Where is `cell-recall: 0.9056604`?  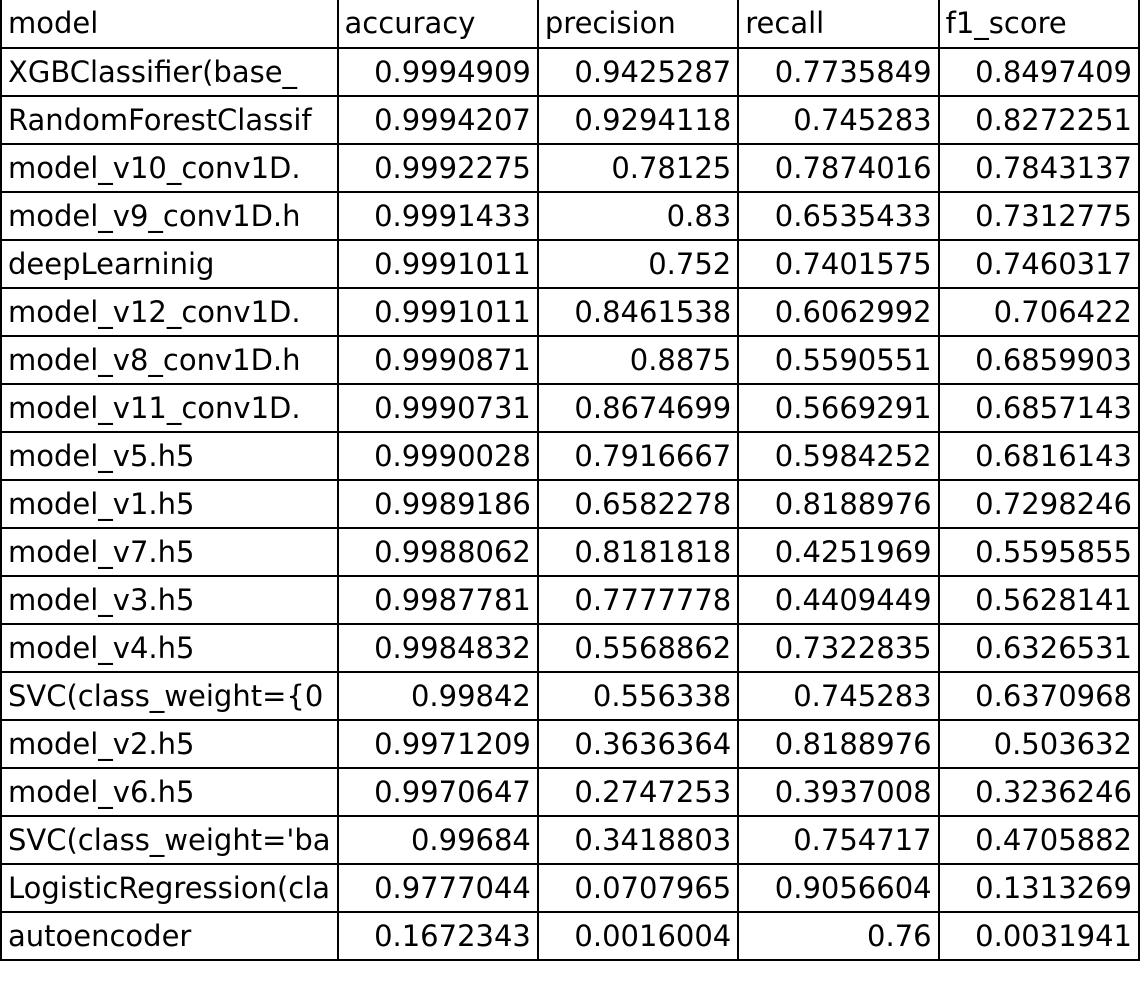 cell-recall: 0.9056604 is located at coordinates (838, 887).